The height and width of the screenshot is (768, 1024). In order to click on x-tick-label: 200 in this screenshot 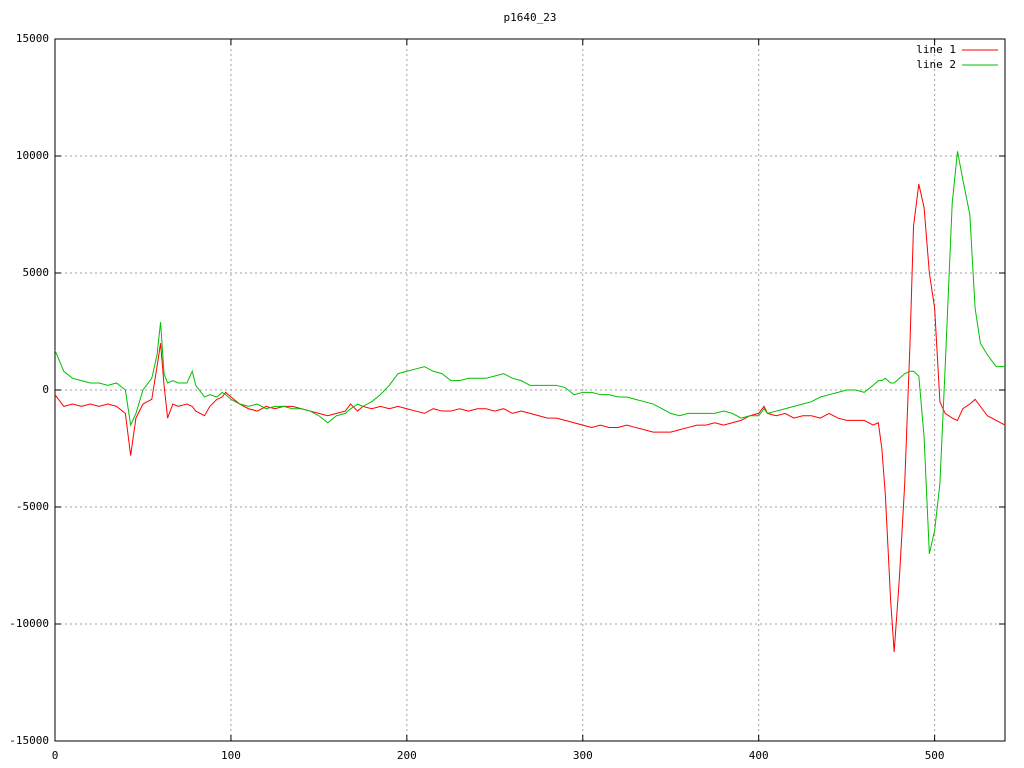, I will do `click(407, 755)`.